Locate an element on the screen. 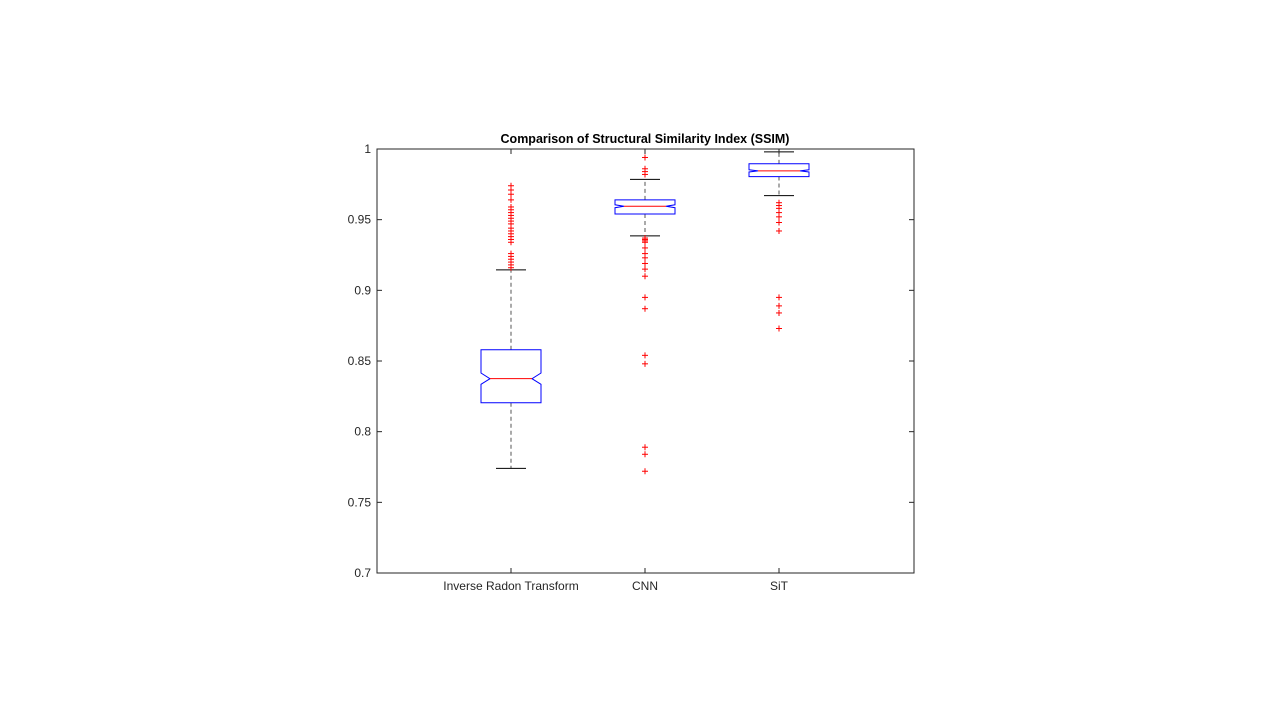  y-tick-label-2: 0.8 is located at coordinates (362, 432).